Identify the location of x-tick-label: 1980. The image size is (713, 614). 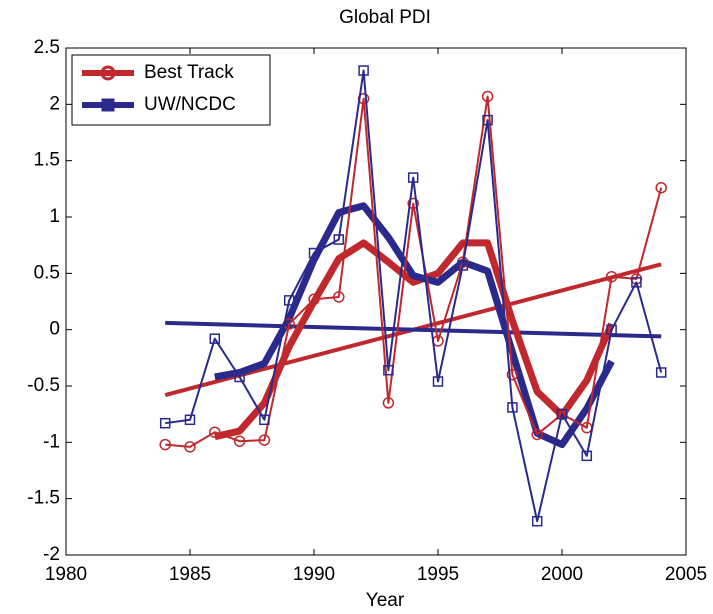
(66, 574).